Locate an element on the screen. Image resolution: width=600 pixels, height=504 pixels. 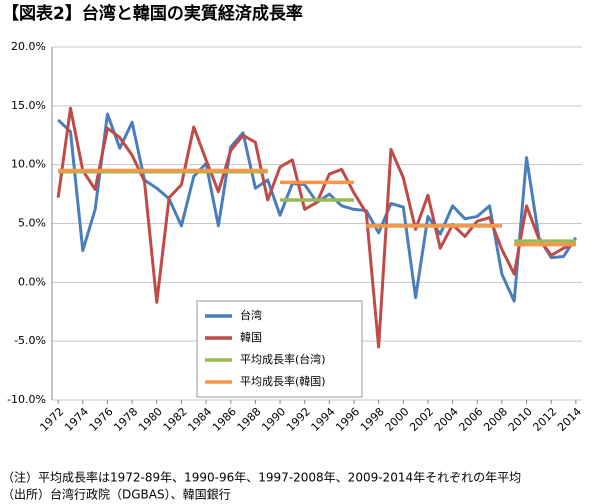
y-tick-label: 5.0% is located at coordinates (32, 223).